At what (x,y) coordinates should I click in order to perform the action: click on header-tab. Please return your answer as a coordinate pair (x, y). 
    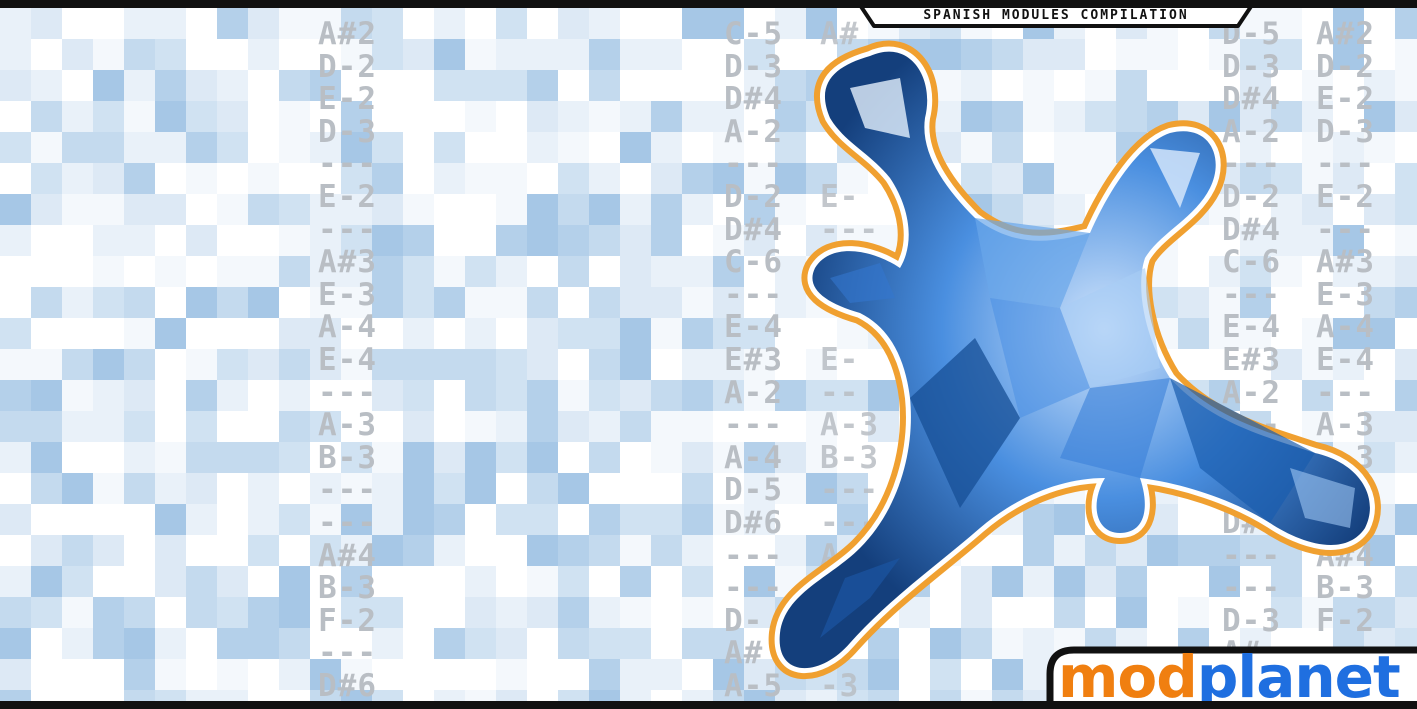
    Looking at the image, I should click on (1056, 18).